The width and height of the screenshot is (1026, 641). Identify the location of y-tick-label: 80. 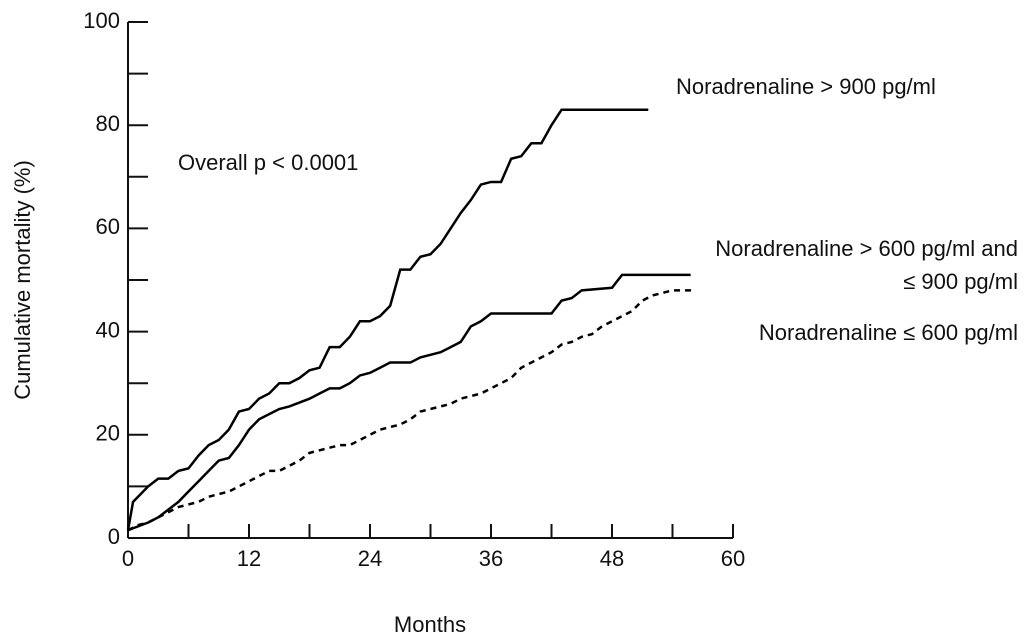
(108, 123).